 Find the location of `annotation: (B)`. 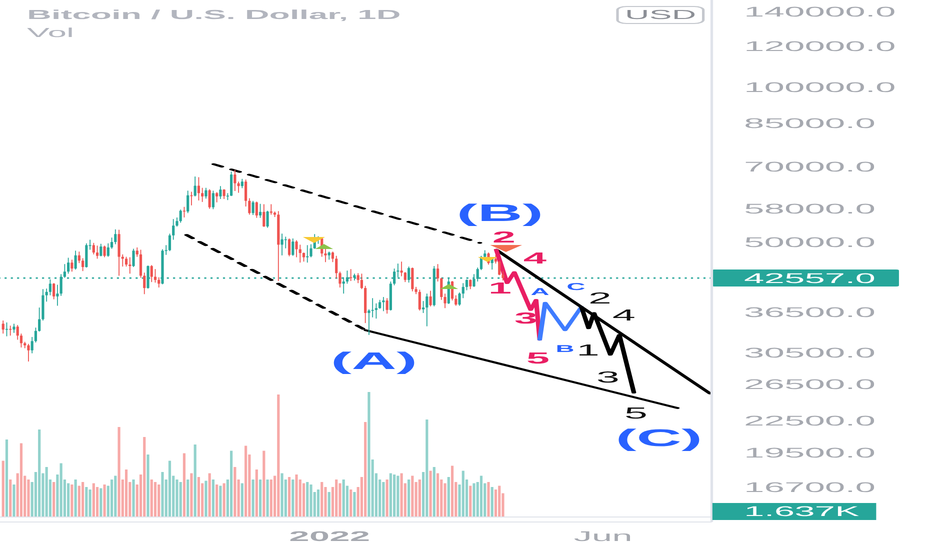

annotation: (B) is located at coordinates (500, 213).